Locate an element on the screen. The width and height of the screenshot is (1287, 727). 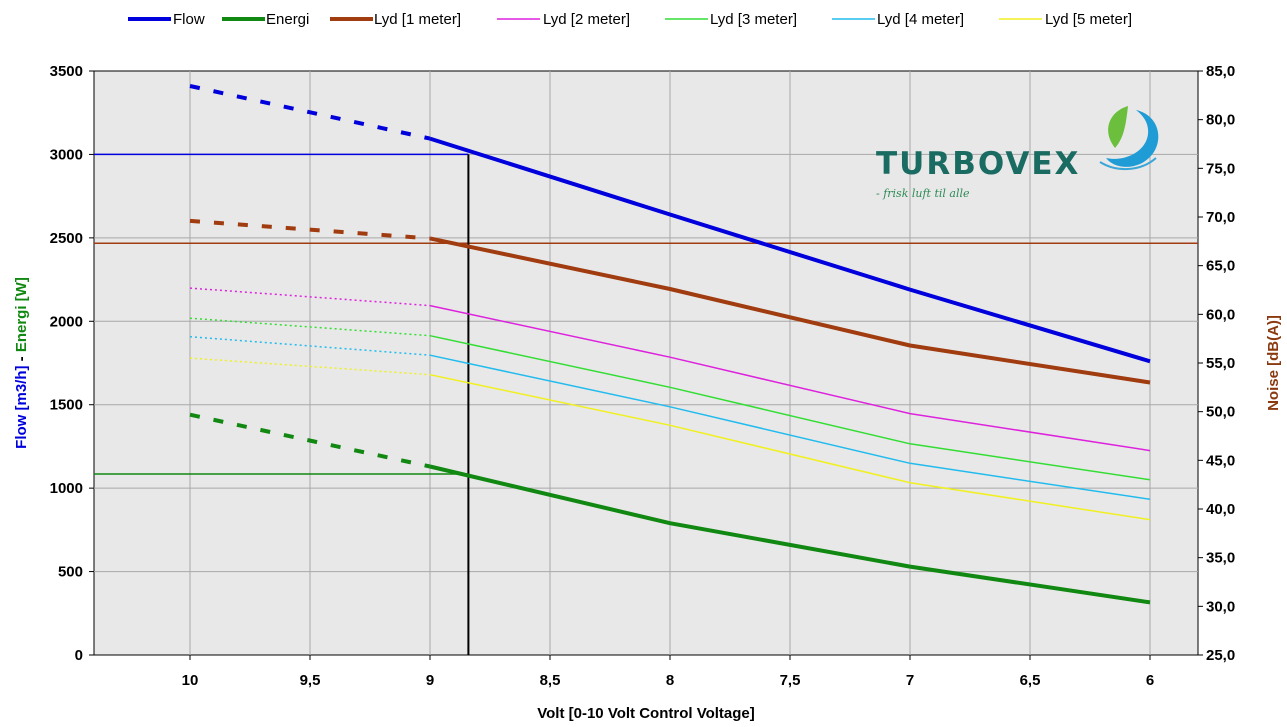
y-axis-title-flow: Flow [m3/h] is located at coordinates (21, 407).